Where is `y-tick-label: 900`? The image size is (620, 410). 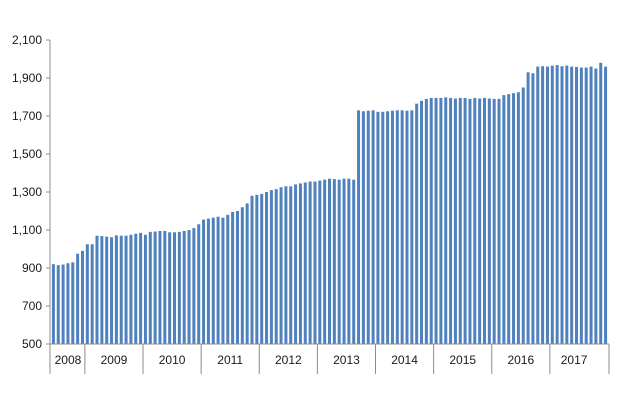 y-tick-label: 900 is located at coordinates (32, 268).